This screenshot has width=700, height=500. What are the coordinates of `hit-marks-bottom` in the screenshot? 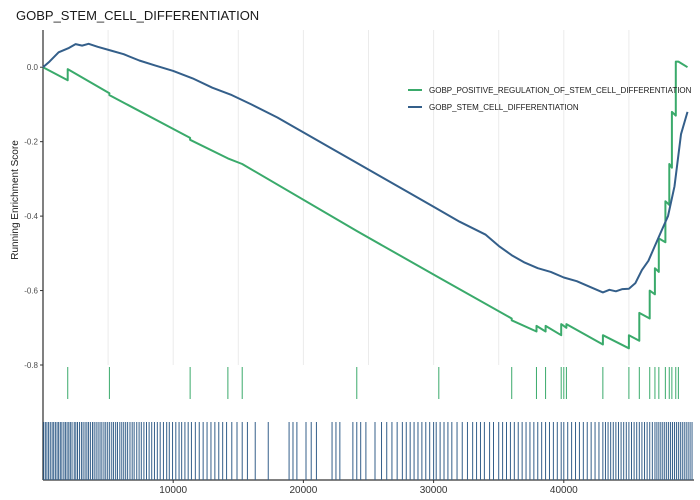 It's located at (368, 451).